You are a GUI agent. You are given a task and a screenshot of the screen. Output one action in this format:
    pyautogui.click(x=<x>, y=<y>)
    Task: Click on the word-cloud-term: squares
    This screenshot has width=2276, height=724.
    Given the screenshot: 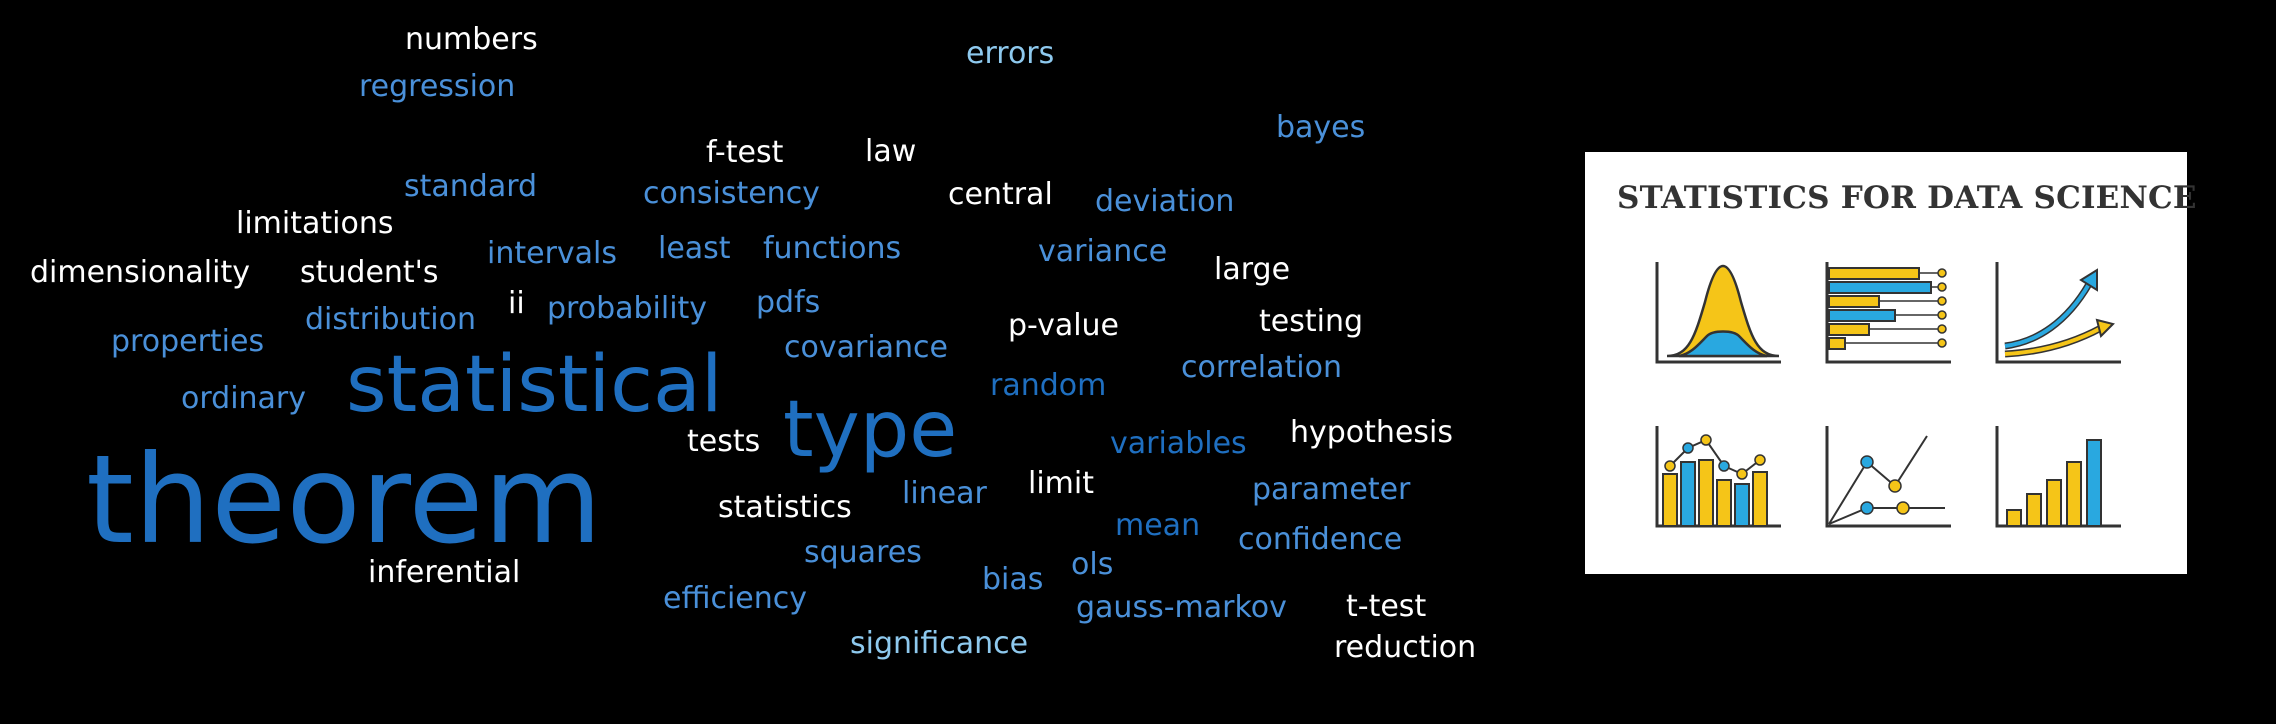 What is the action you would take?
    pyautogui.click(x=863, y=553)
    